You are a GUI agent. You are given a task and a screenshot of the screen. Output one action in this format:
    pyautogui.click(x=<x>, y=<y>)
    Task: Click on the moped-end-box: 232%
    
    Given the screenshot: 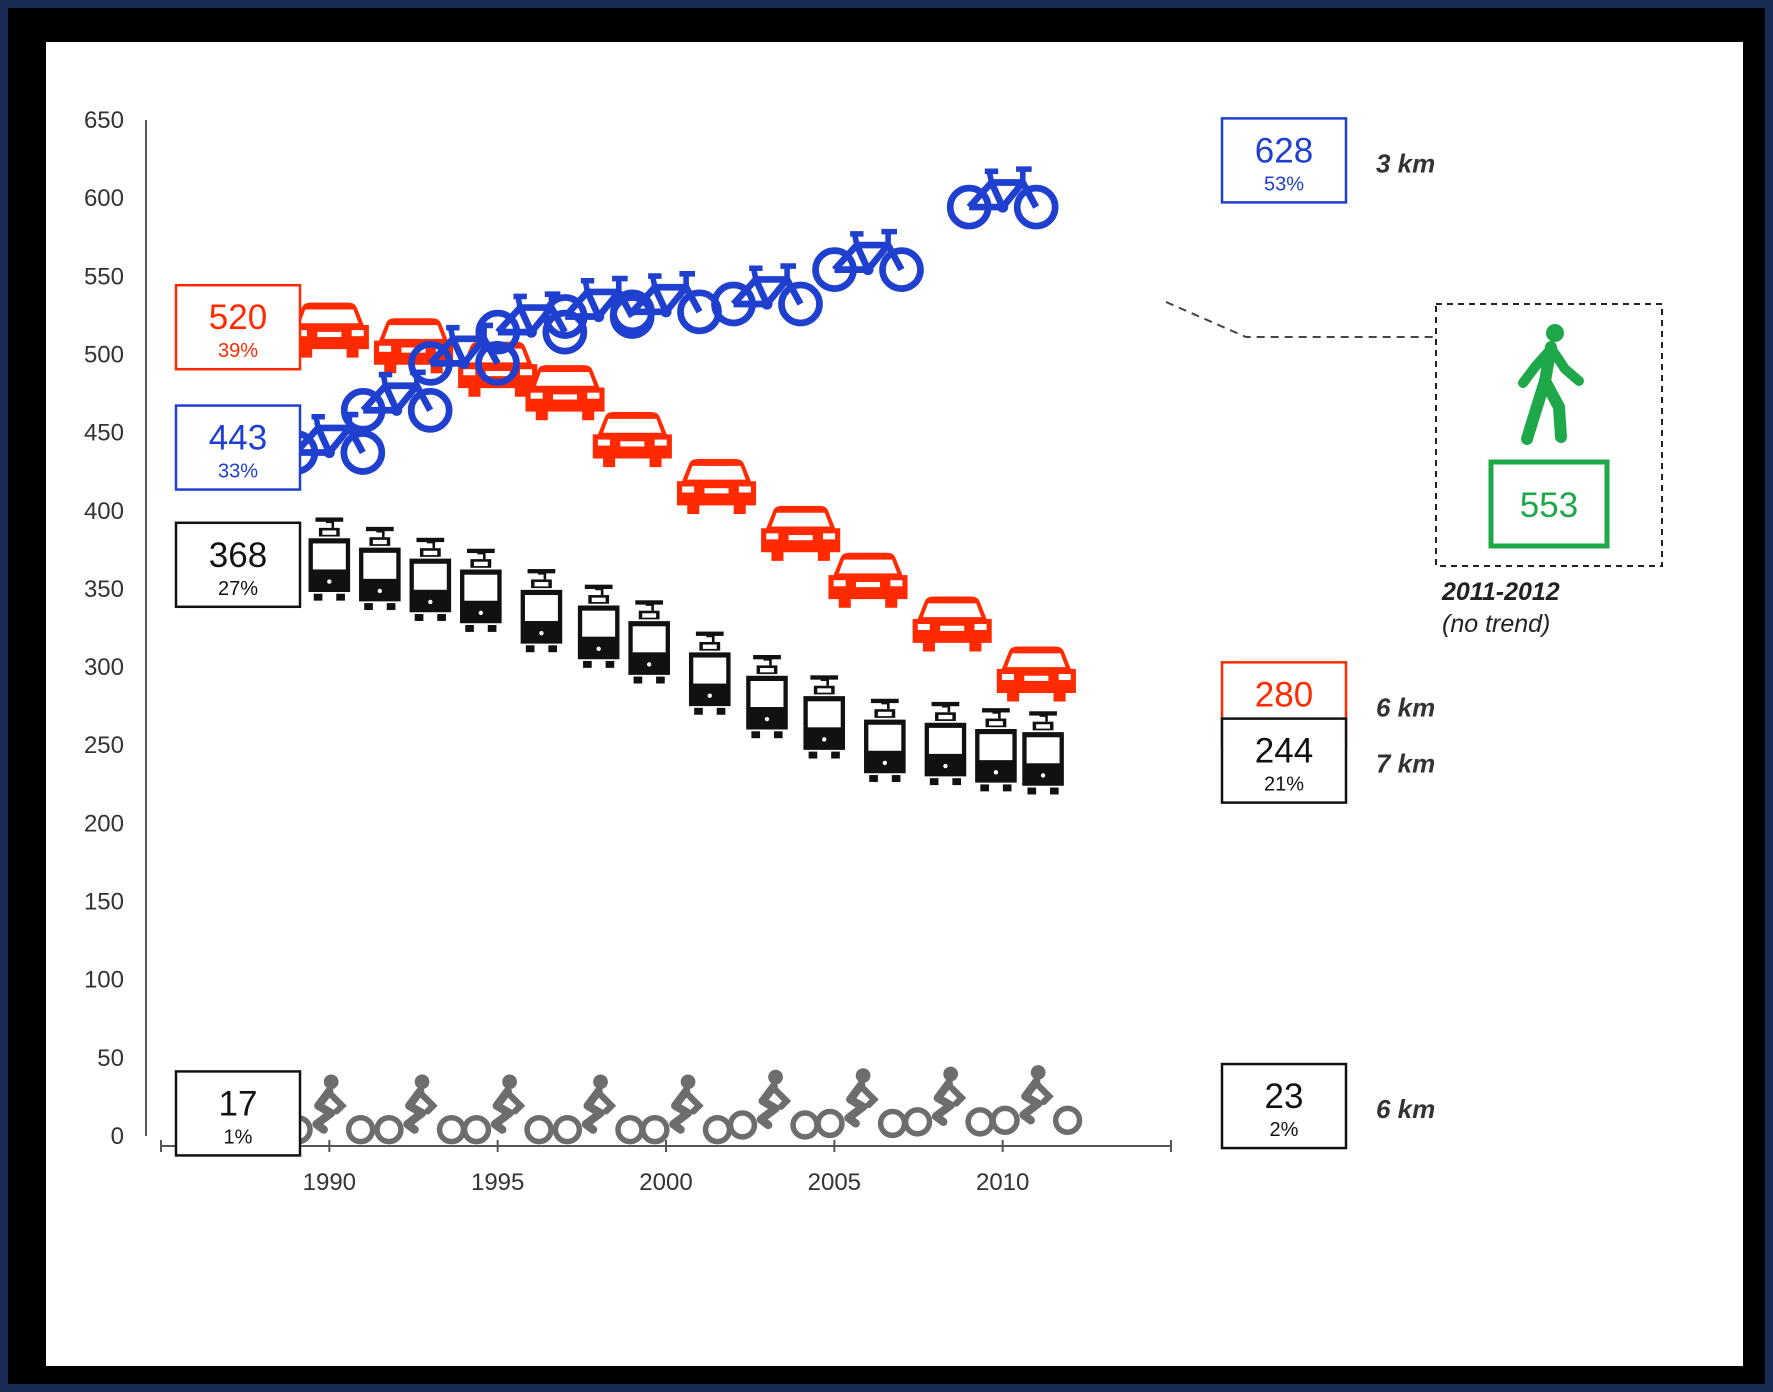 What is the action you would take?
    pyautogui.click(x=1284, y=1106)
    